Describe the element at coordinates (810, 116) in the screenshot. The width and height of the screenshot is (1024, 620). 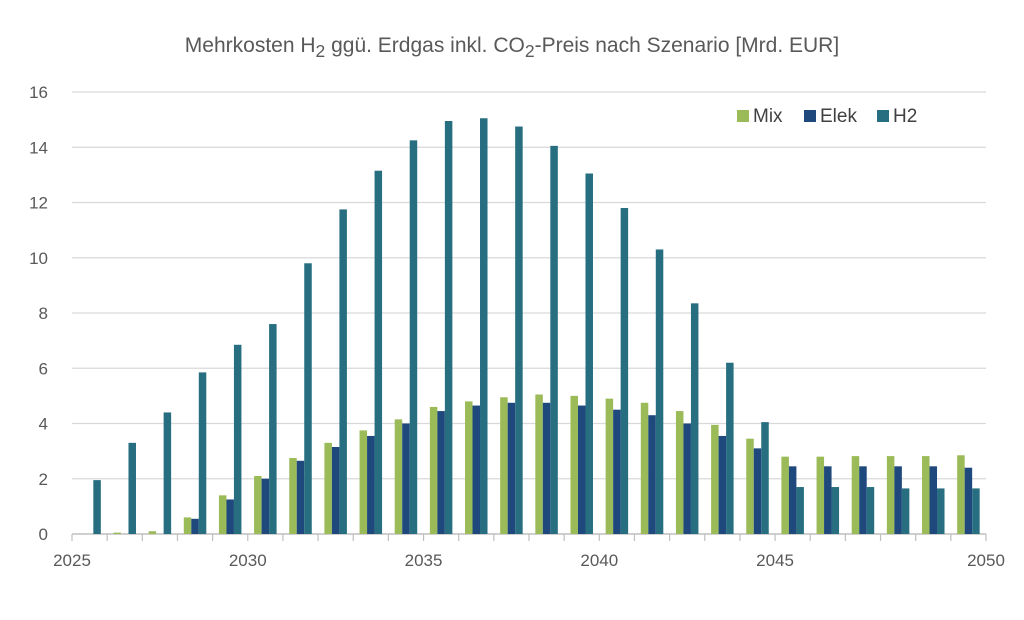
I see `legend-swatch-elek` at that location.